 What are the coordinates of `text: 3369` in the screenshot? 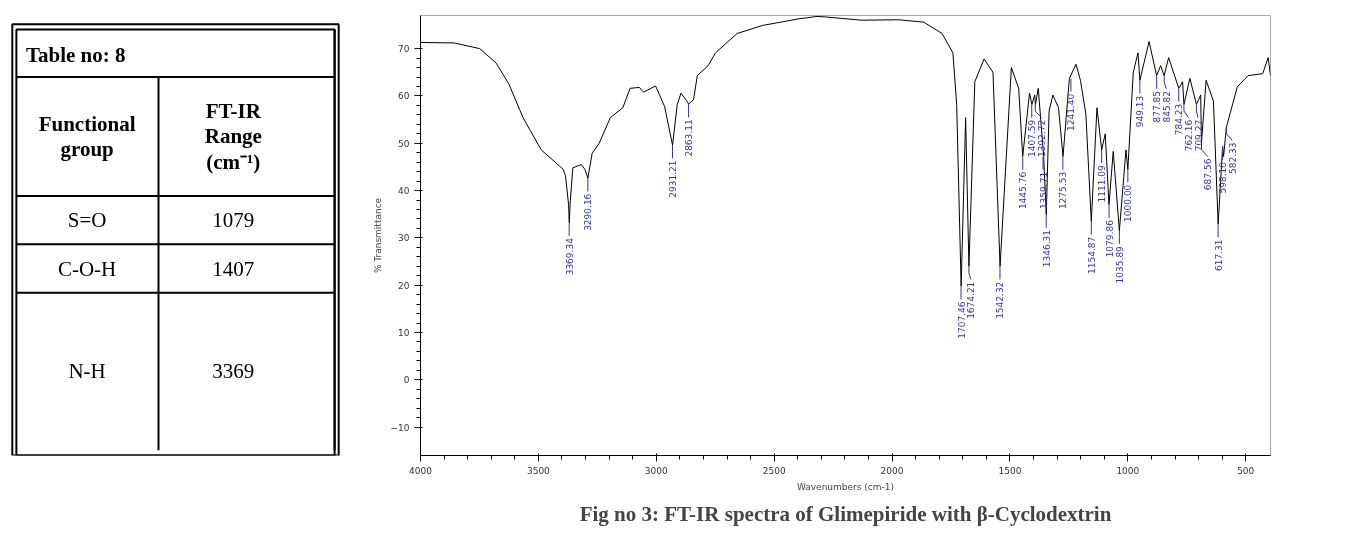 It's located at (233, 371).